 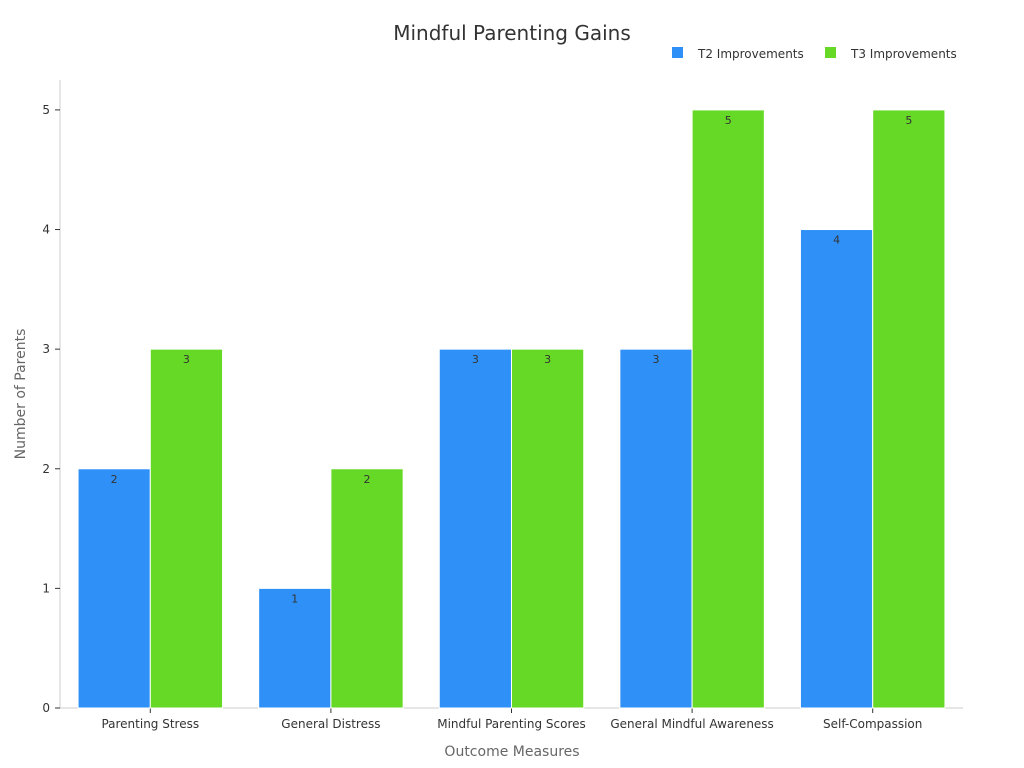 I want to click on x-tick-label: General Mindful Awareness, so click(x=691, y=724).